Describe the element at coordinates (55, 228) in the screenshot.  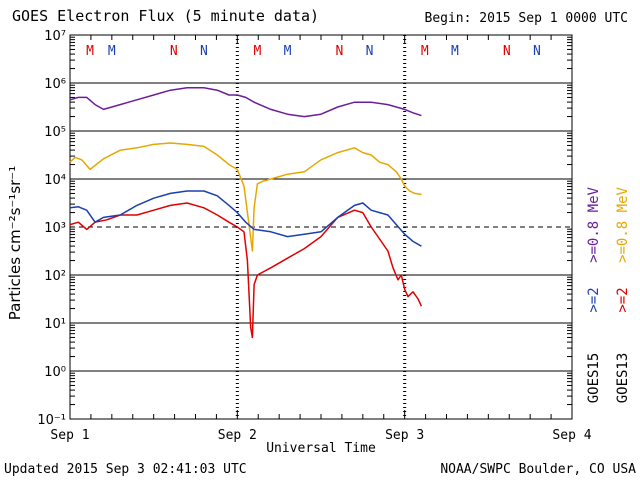
I see `y-tick-label: 10³` at that location.